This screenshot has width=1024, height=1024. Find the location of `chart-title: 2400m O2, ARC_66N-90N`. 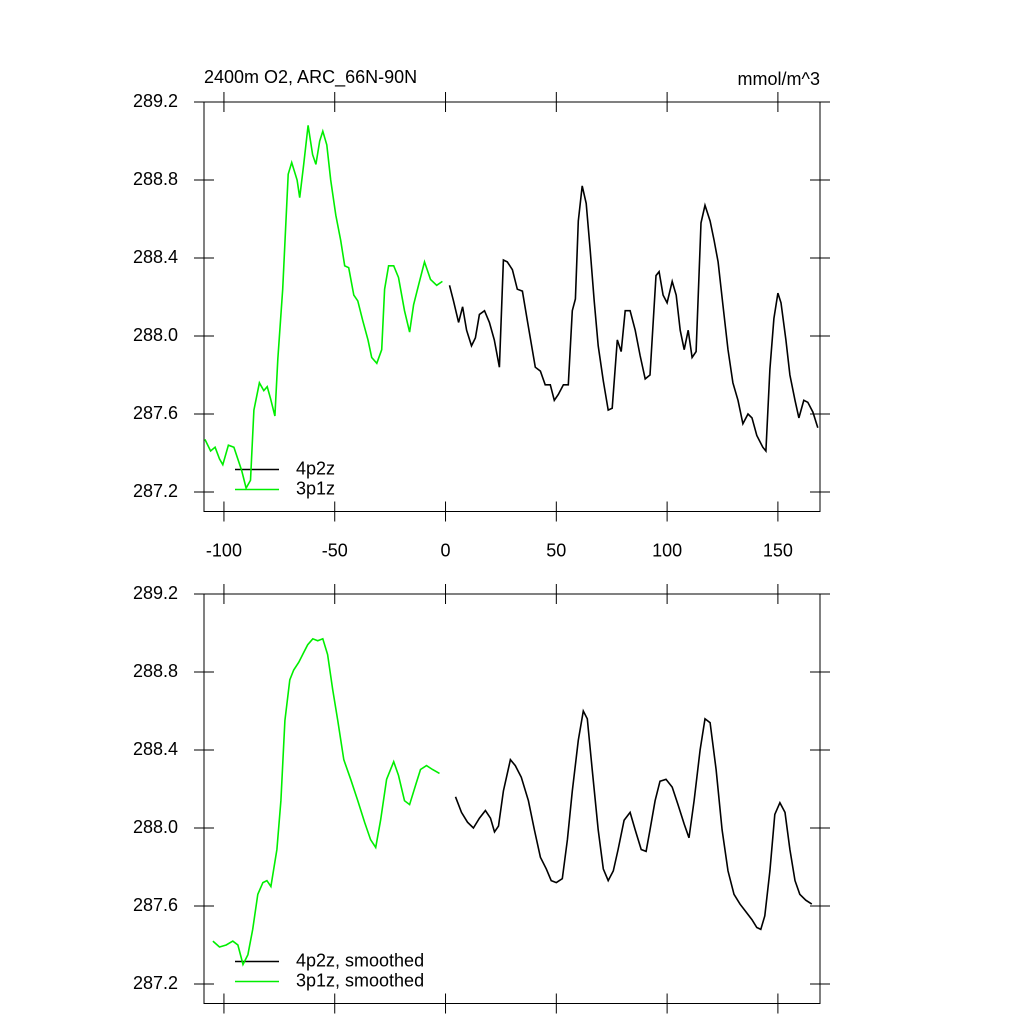

chart-title: 2400m O2, ARC_66N-90N is located at coordinates (310, 77).